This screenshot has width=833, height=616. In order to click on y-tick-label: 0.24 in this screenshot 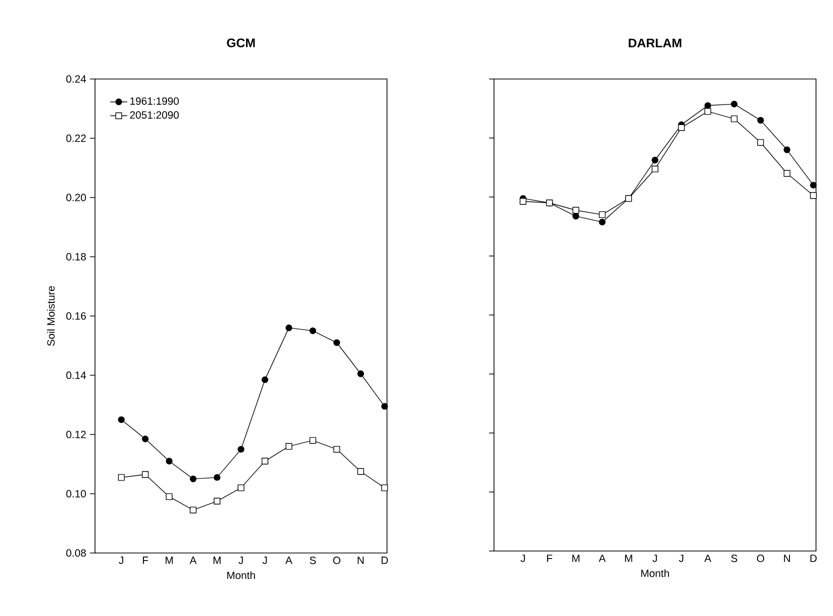, I will do `click(76, 79)`.